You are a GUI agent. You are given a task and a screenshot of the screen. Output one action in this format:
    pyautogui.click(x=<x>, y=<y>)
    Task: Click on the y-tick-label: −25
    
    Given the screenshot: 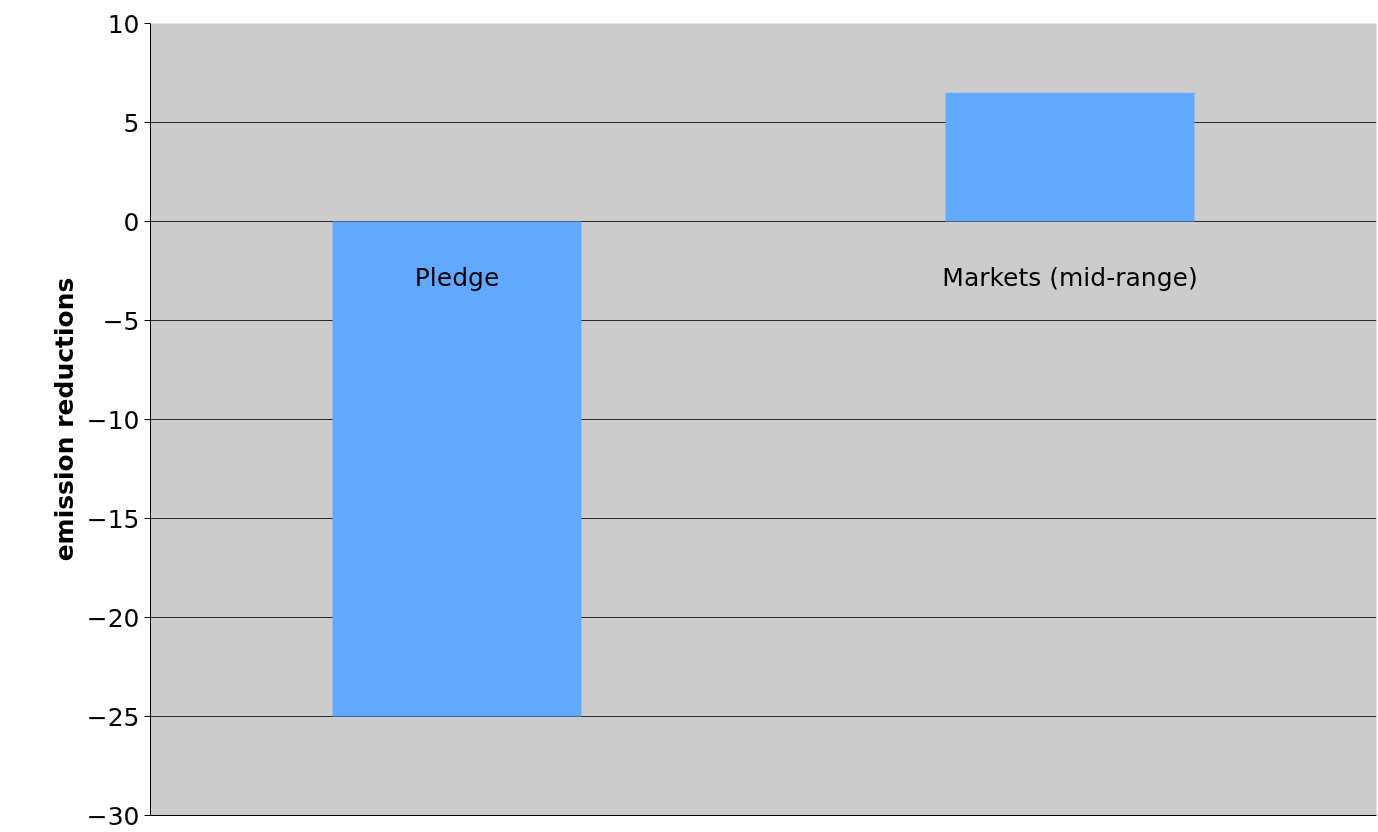 What is the action you would take?
    pyautogui.click(x=113, y=717)
    